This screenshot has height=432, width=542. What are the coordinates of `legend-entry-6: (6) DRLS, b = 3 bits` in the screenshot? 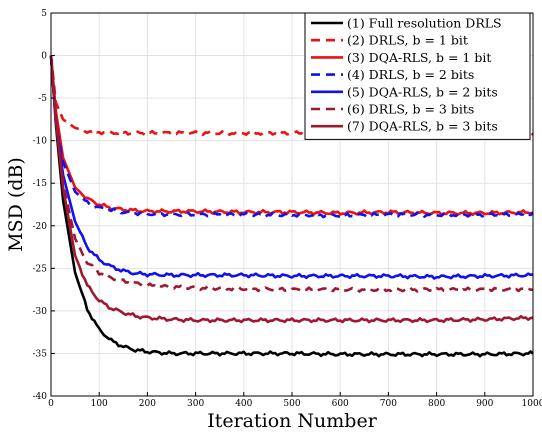 It's located at (410, 109).